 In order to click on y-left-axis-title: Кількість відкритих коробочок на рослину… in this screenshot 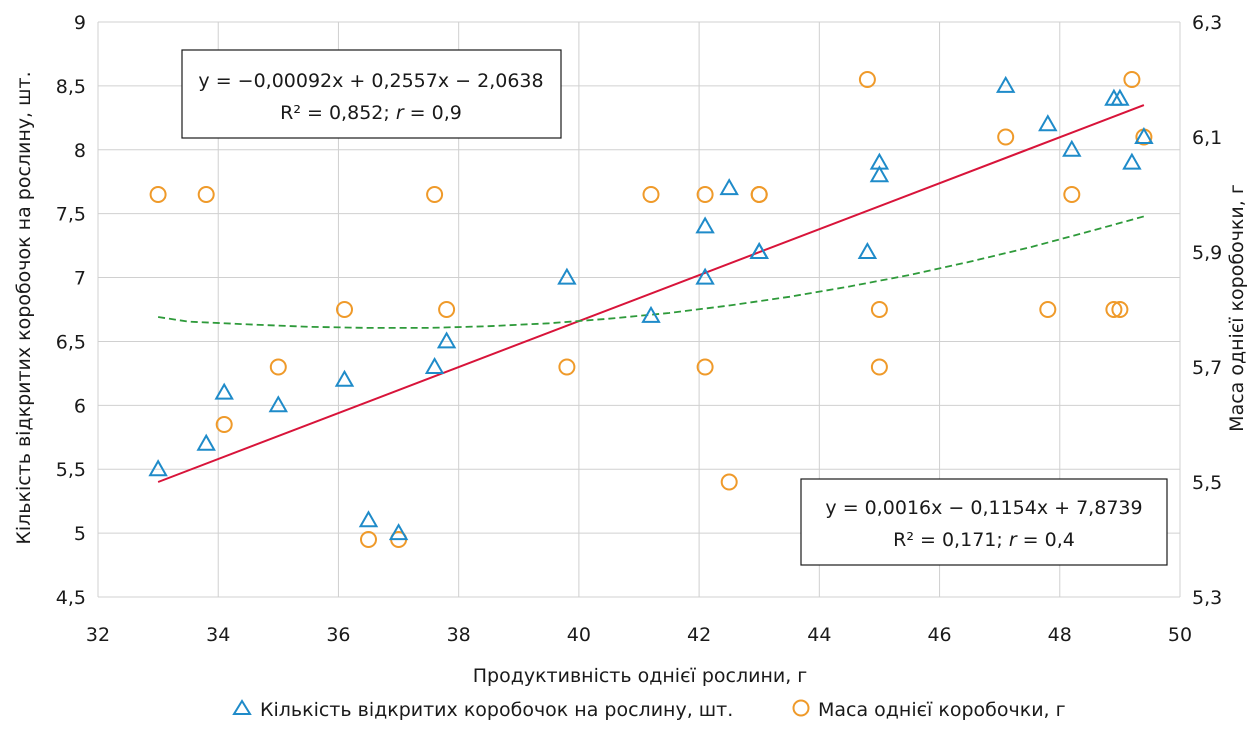, I will do `click(24, 307)`.